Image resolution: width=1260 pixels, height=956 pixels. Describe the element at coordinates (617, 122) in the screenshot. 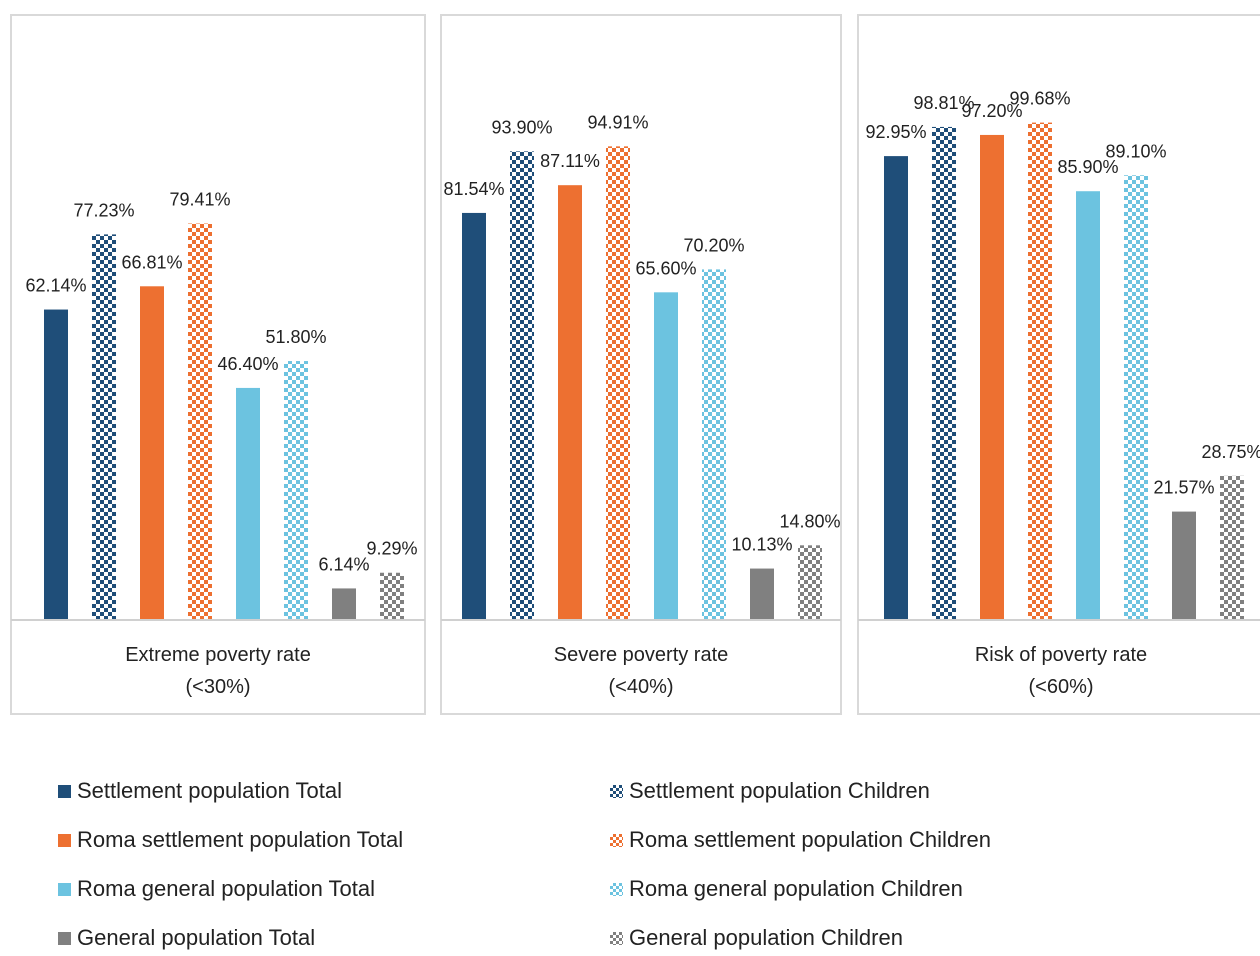

I see `data-label: 94.91%` at that location.